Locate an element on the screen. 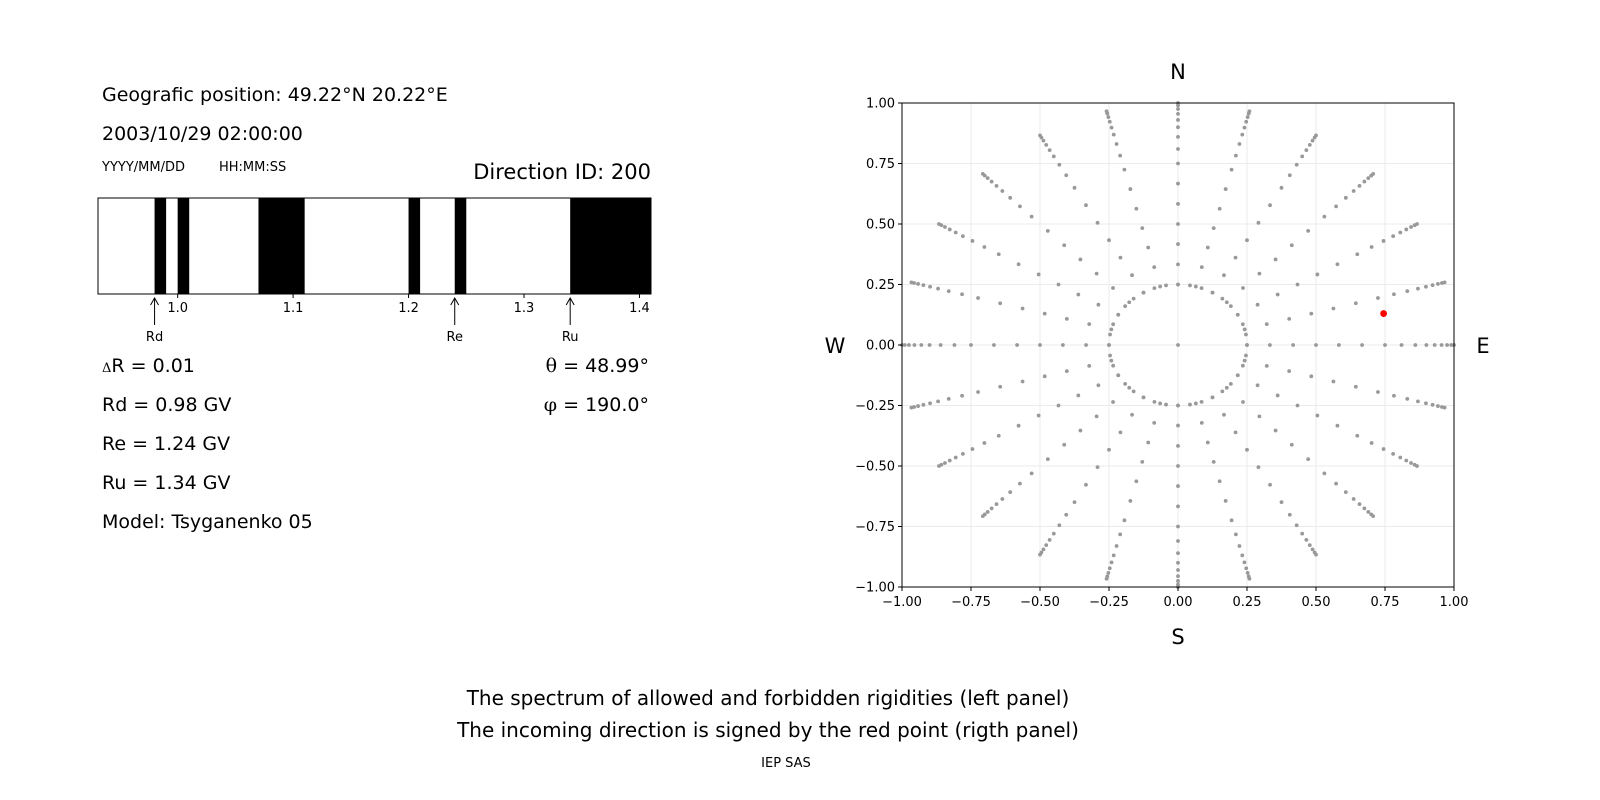 The width and height of the screenshot is (1600, 800). time-format-label: HH:MM:SS is located at coordinates (253, 167).